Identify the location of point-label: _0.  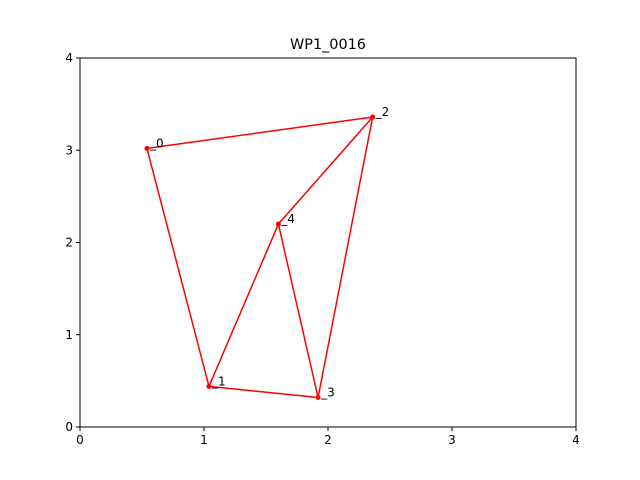
(156, 143).